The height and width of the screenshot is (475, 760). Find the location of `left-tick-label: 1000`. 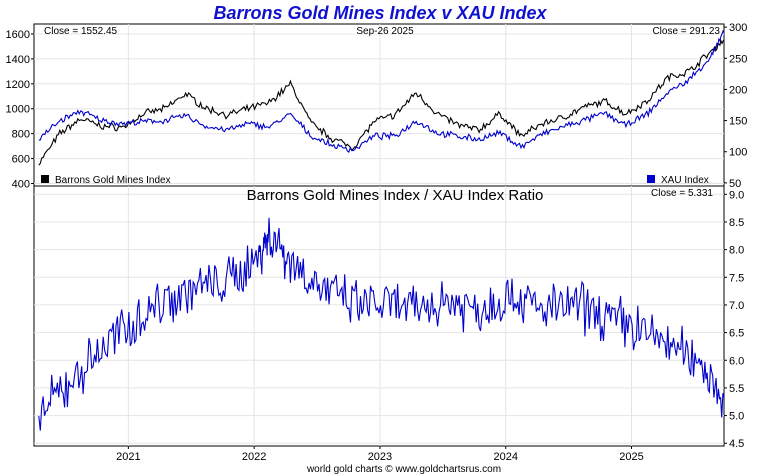

left-tick-label: 1000 is located at coordinates (18, 110).